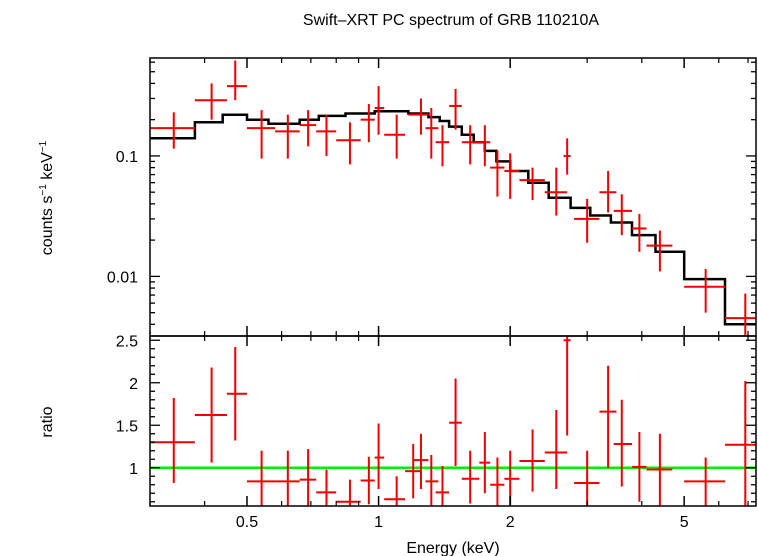 The image size is (758, 556). What do you see at coordinates (43, 190) in the screenshot?
I see `y-axis-label-exp1: −1` at bounding box center [43, 190].